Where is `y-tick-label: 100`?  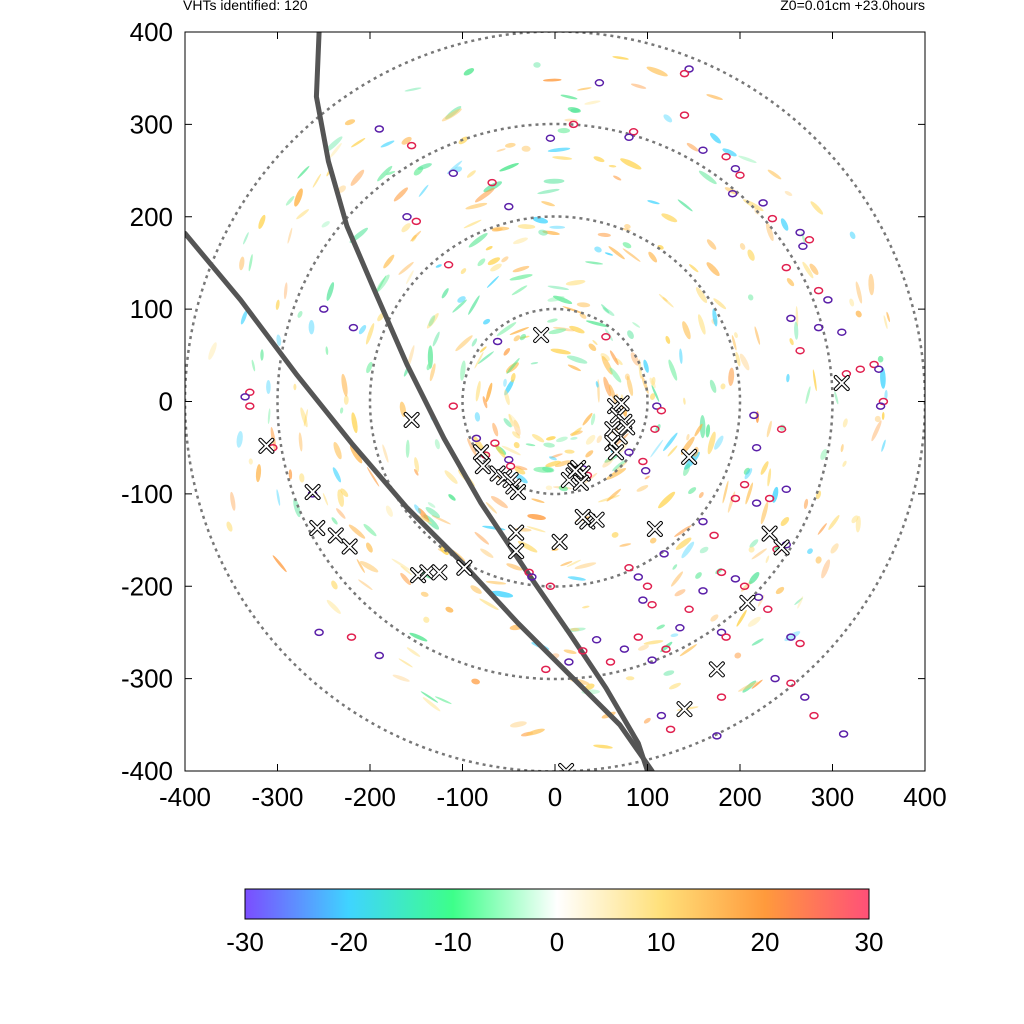 y-tick-label: 100 is located at coordinates (151, 309).